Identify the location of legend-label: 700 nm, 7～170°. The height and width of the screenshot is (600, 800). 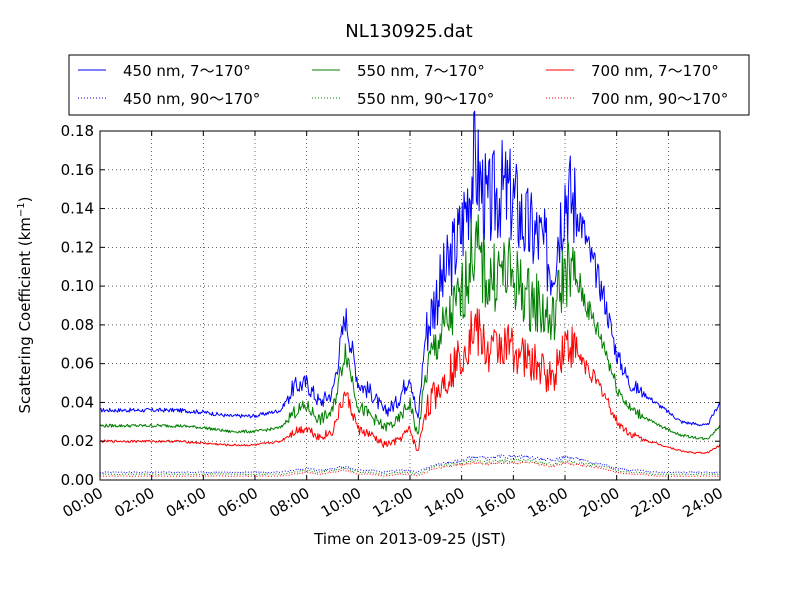
(655, 71).